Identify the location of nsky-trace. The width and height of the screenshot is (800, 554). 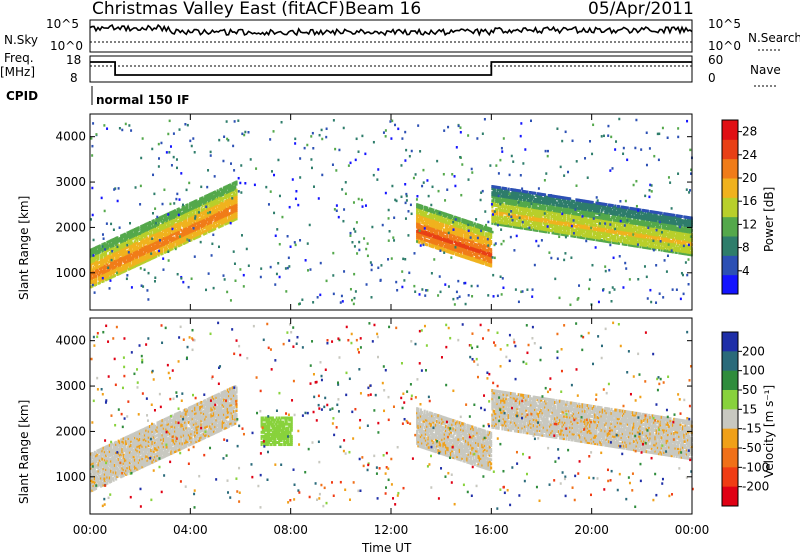
(391, 33).